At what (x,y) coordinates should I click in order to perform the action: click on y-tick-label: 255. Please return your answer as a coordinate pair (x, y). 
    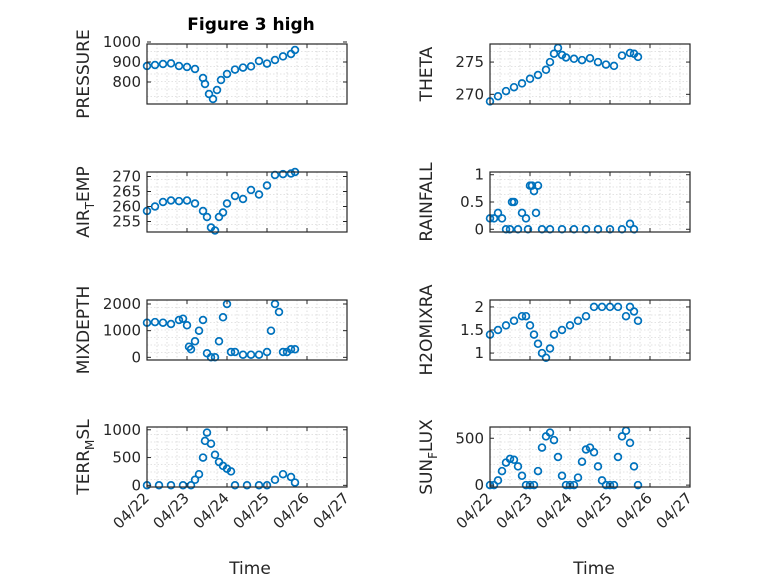
    Looking at the image, I should click on (126, 222).